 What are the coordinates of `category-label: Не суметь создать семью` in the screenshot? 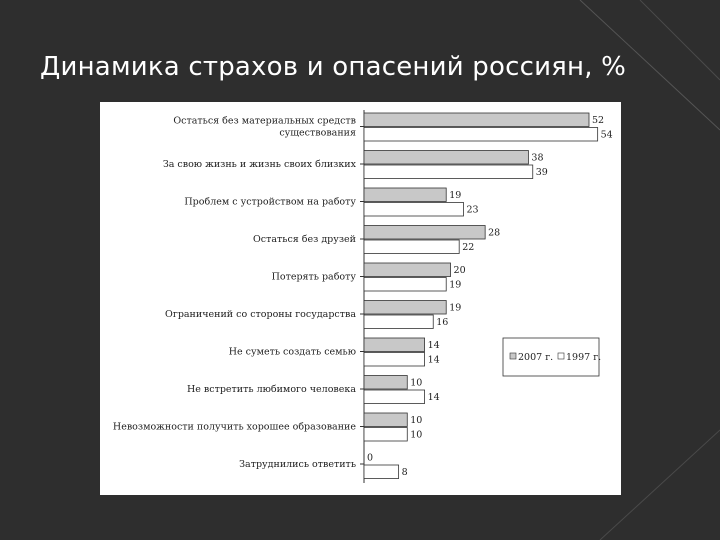 It's located at (292, 352).